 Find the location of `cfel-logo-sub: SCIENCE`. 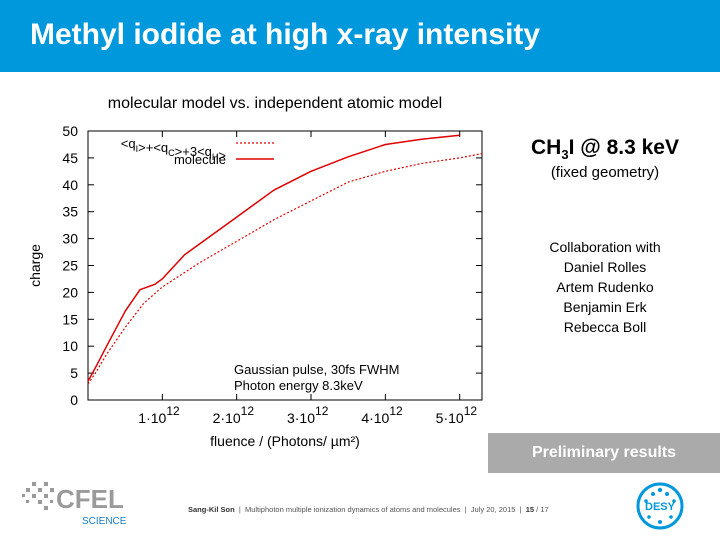

cfel-logo-sub: SCIENCE is located at coordinates (104, 521).